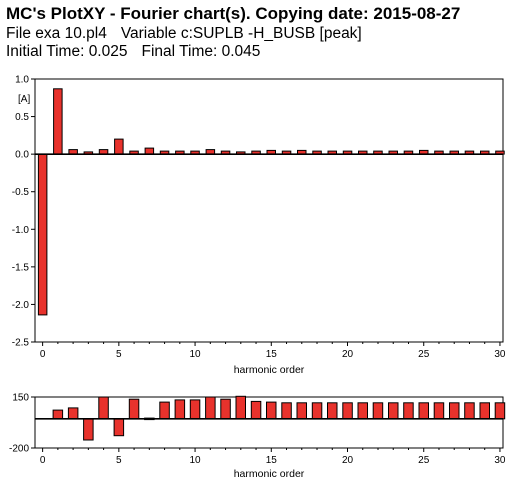 The image size is (509, 482). What do you see at coordinates (378, 411) in the screenshot?
I see `phase-bar-h22` at bounding box center [378, 411].